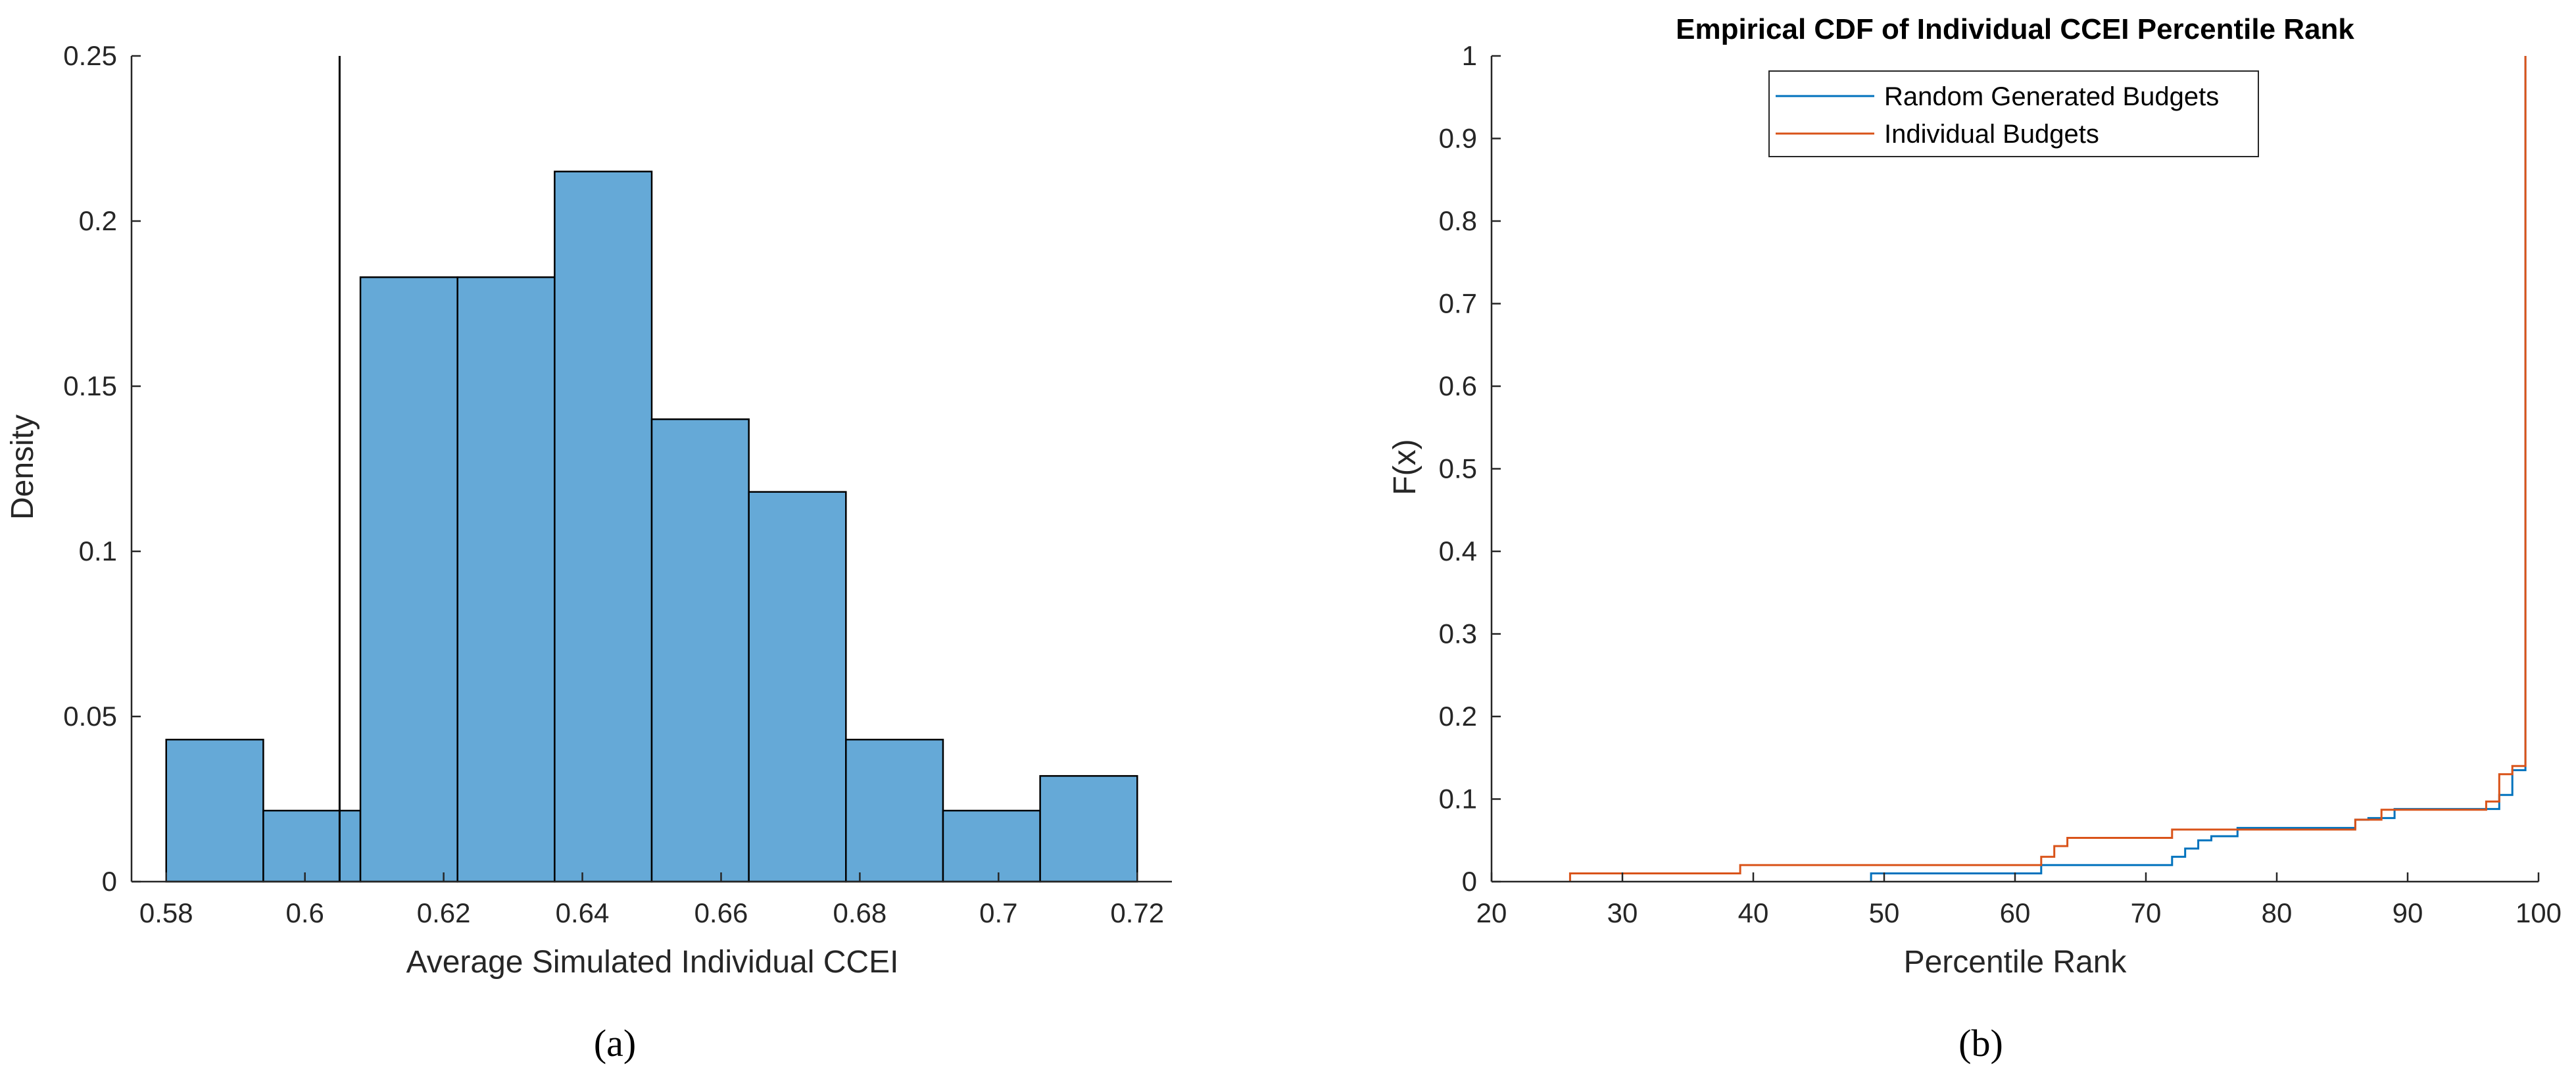 Image resolution: width=2576 pixels, height=1079 pixels. What do you see at coordinates (1458, 633) in the screenshot?
I see `y-tick-label: 0.3` at bounding box center [1458, 633].